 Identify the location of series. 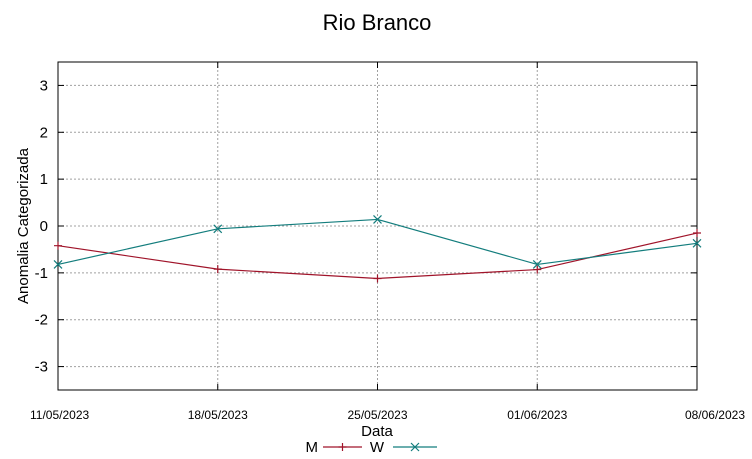
(377, 249).